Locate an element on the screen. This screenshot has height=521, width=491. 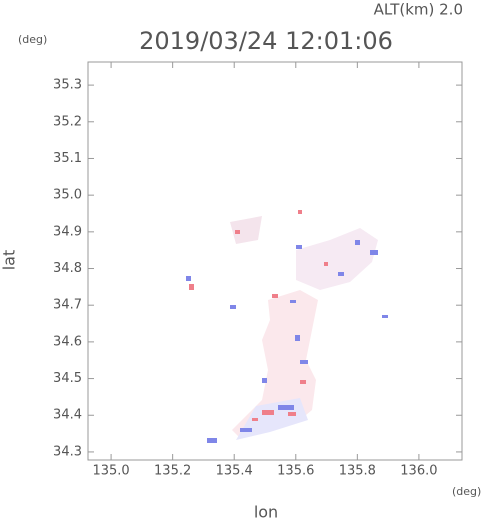
x-tick-label: 136.0 is located at coordinates (418, 471).